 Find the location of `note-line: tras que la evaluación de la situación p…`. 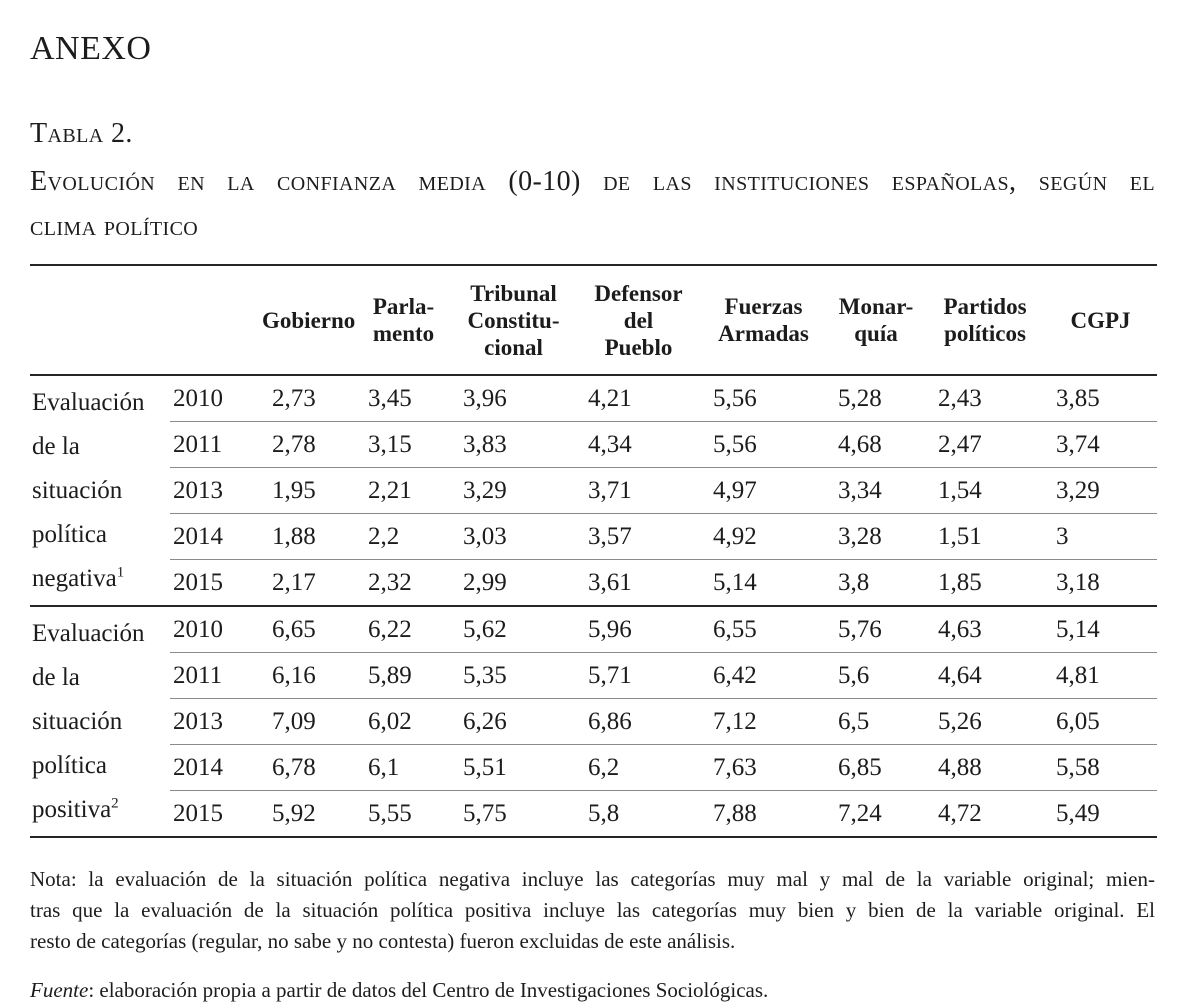

note-line: tras que la evaluación de la situación p… is located at coordinates (592, 910).